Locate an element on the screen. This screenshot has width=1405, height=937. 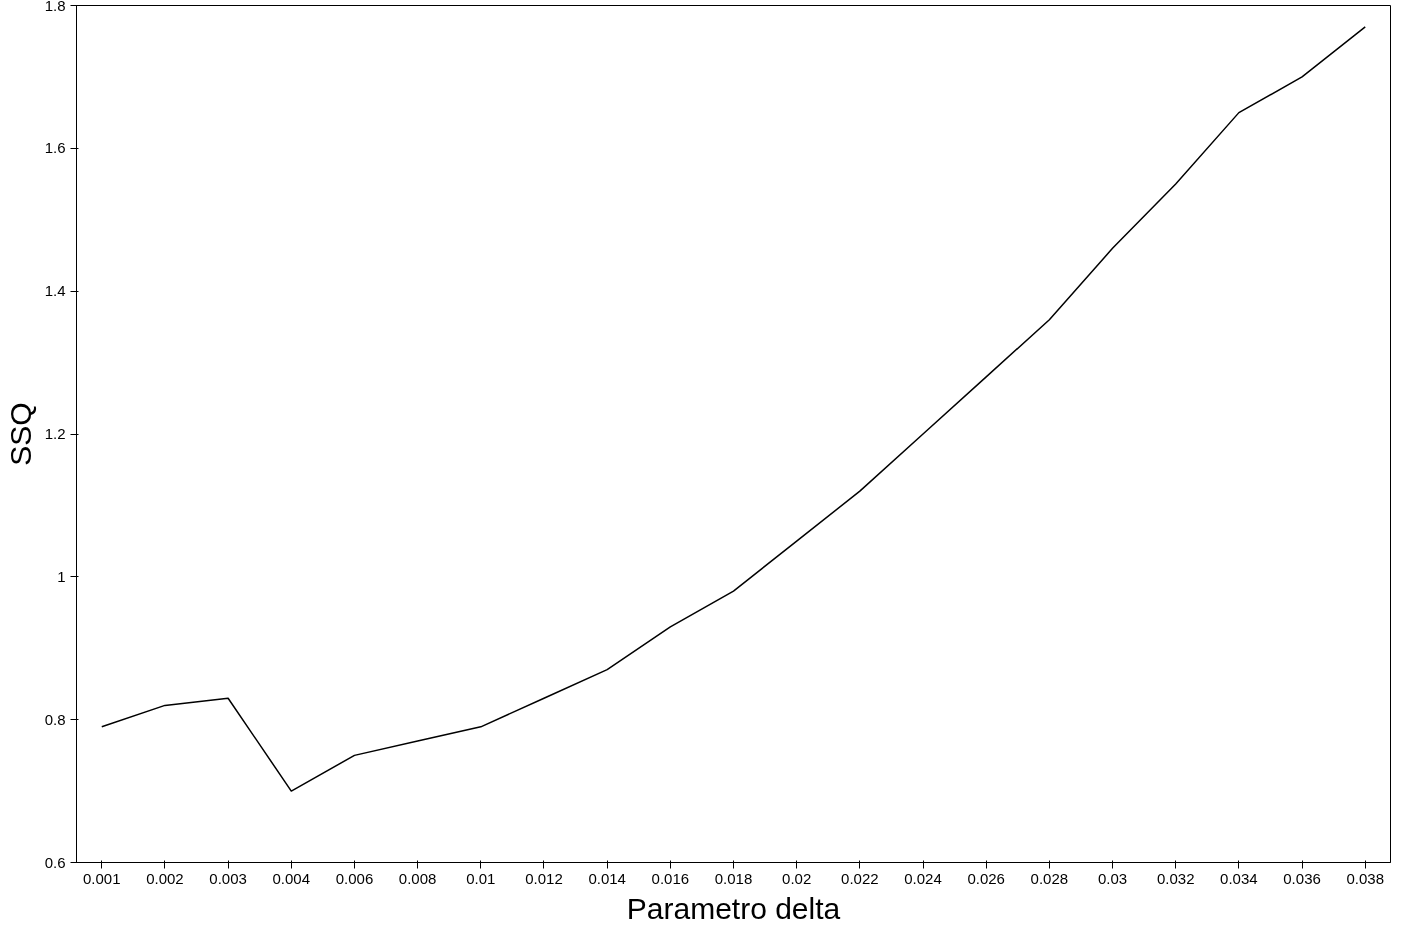
y-tick-label: 1.2 is located at coordinates (55, 433).